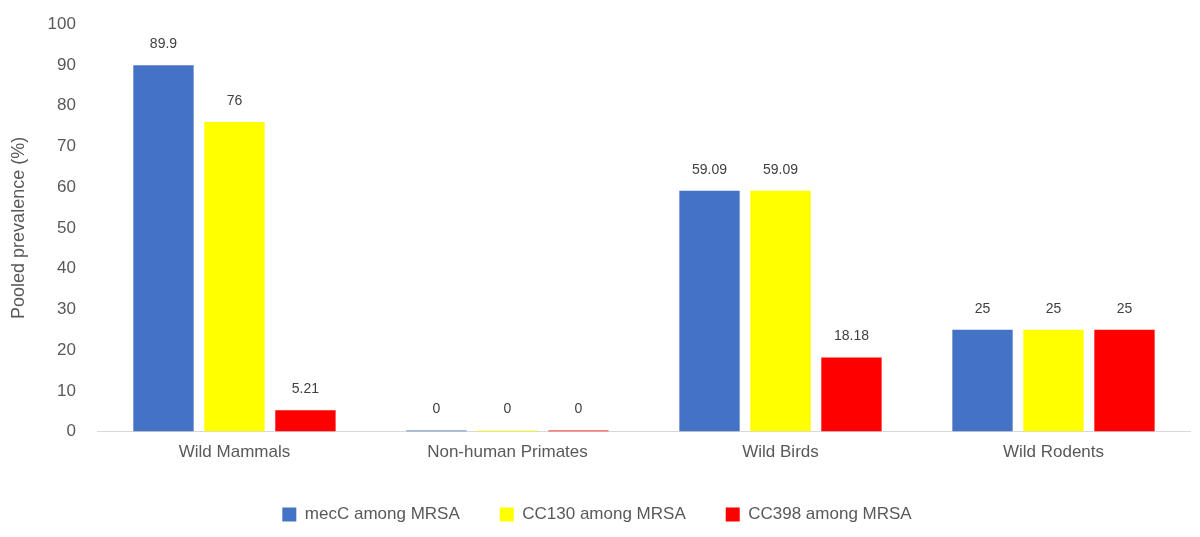  What do you see at coordinates (382, 514) in the screenshot?
I see `legend-label: mecC among MRSA` at bounding box center [382, 514].